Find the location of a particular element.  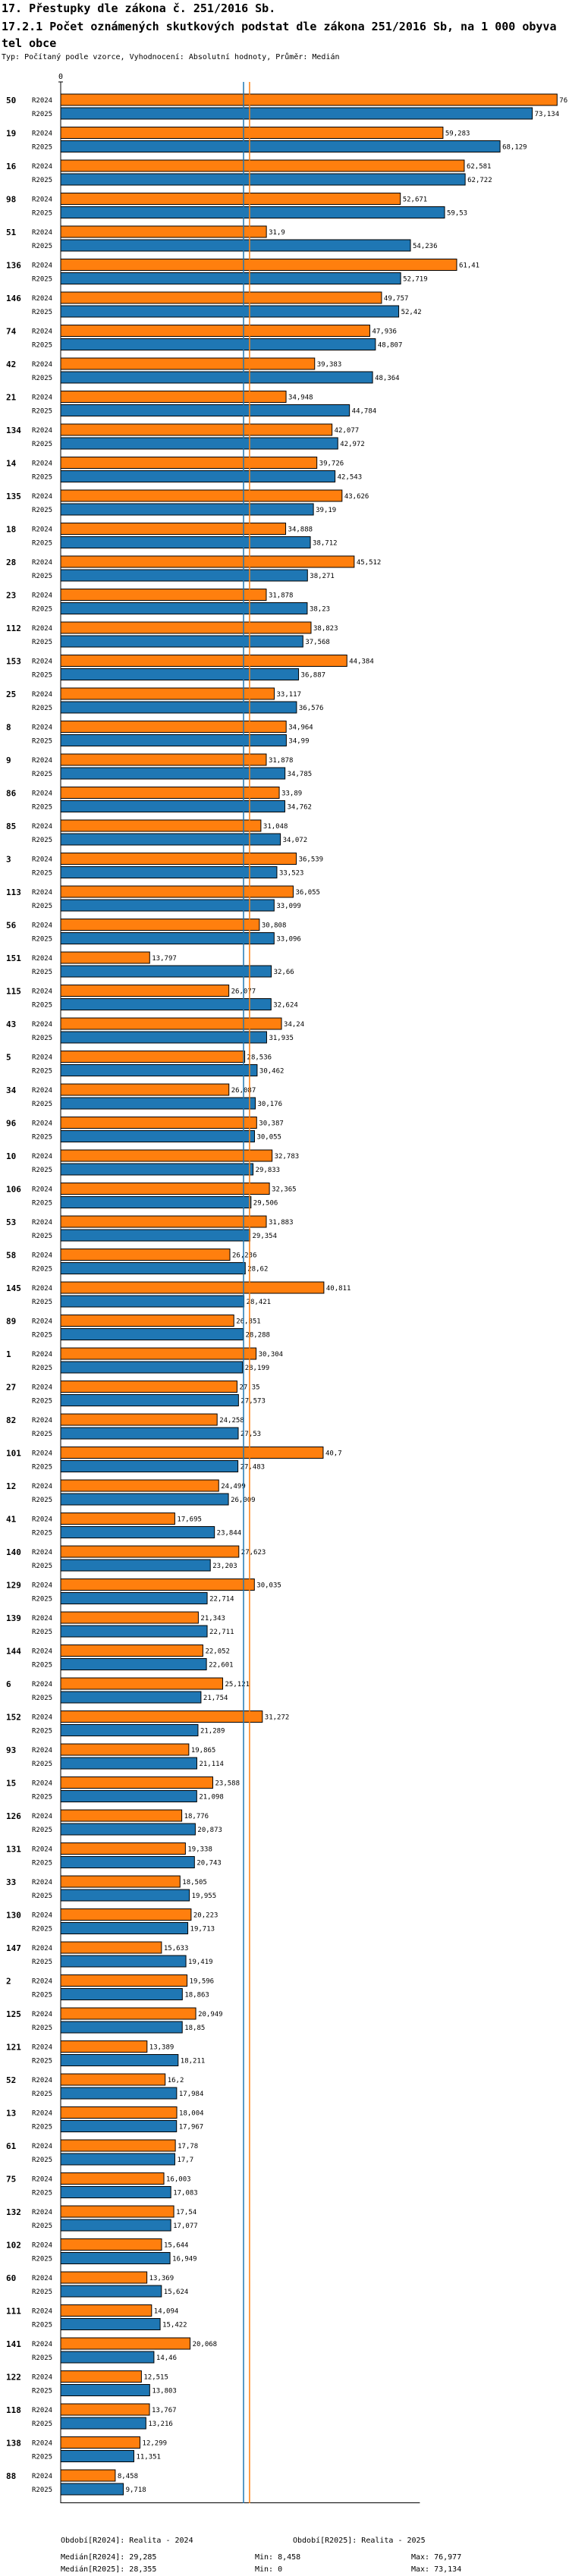

data-label: 26,236 is located at coordinates (245, 1256).